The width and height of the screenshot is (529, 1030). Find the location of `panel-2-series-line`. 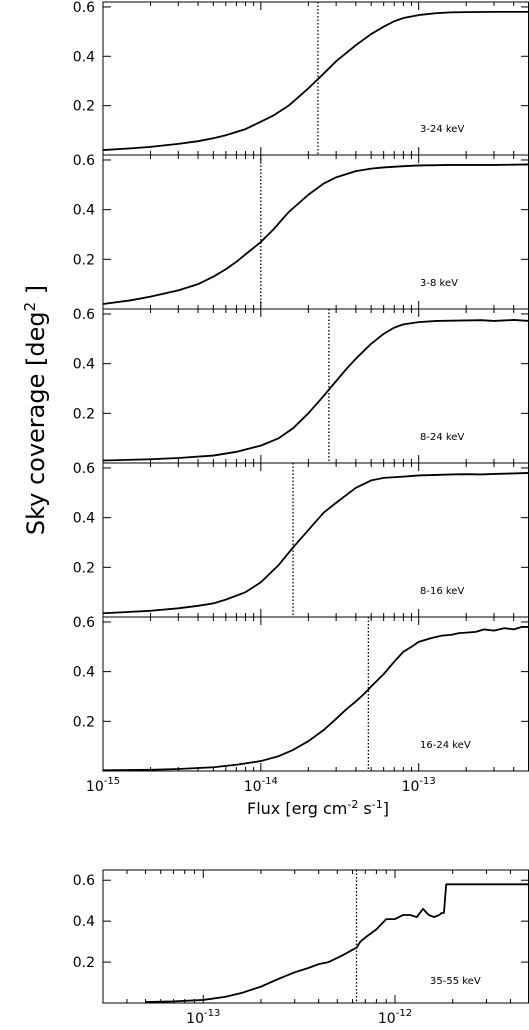

panel-2-series-line is located at coordinates (315, 234).